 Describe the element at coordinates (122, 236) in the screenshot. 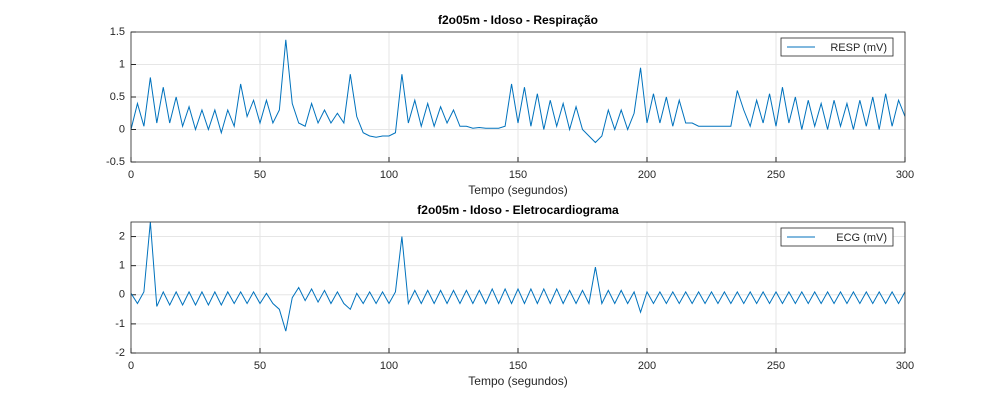

I see `y-tick-label: 2` at that location.